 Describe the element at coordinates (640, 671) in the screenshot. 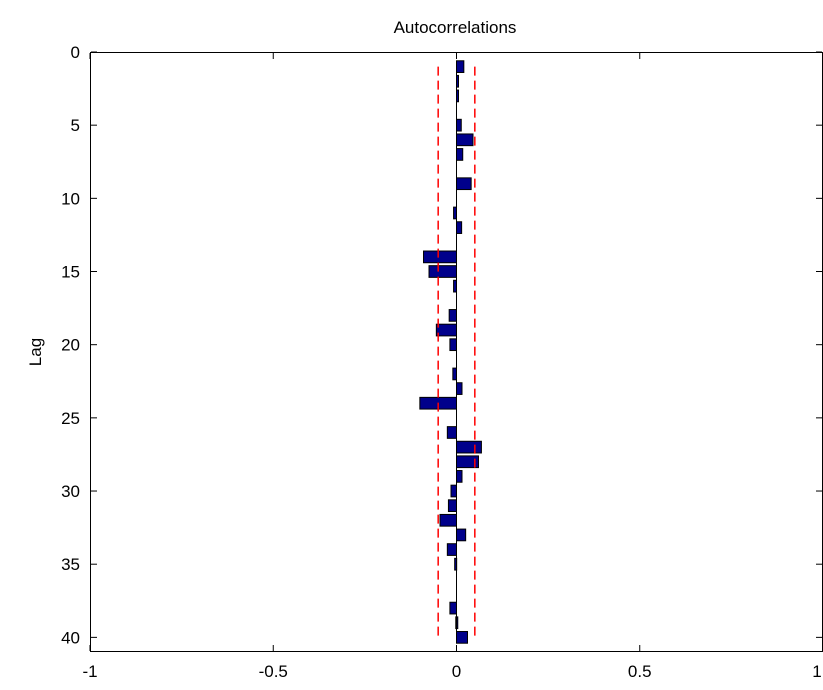

I see `x-tick-label: 0.5` at that location.